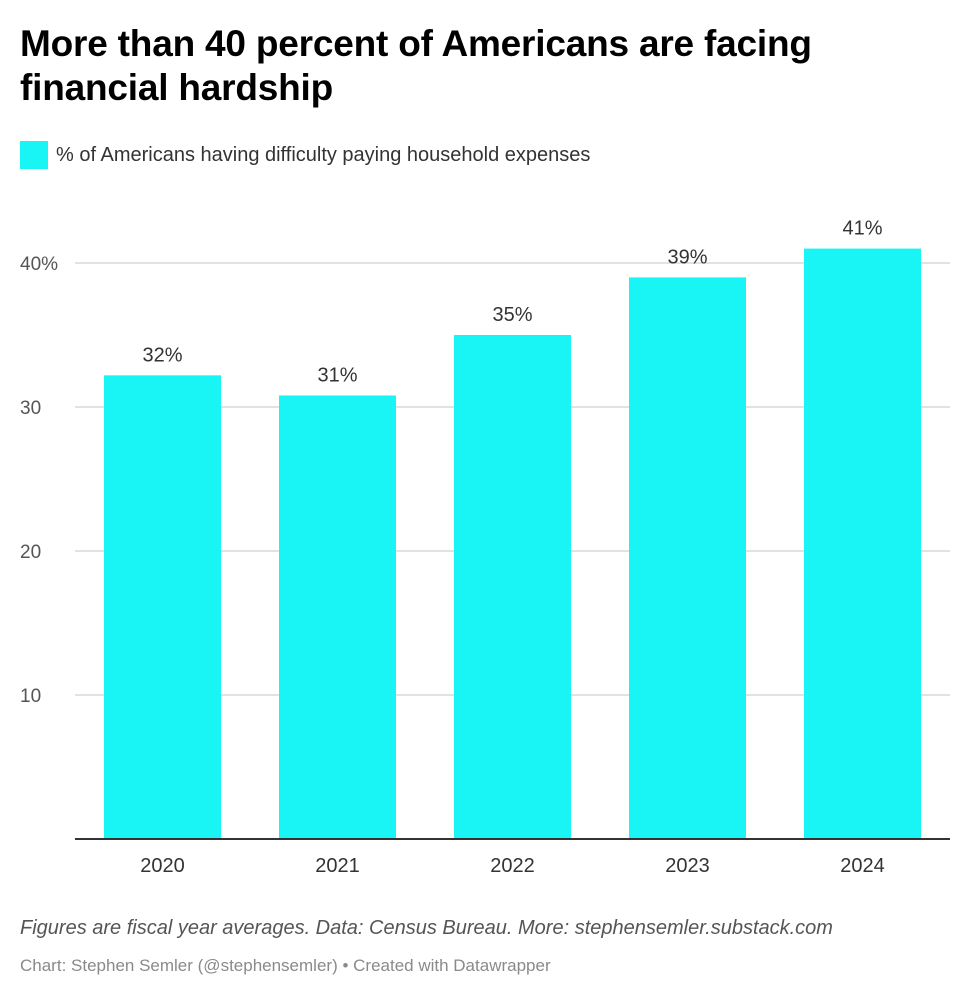 The image size is (971, 1000). I want to click on x-tick-label: 2024, so click(862, 866).